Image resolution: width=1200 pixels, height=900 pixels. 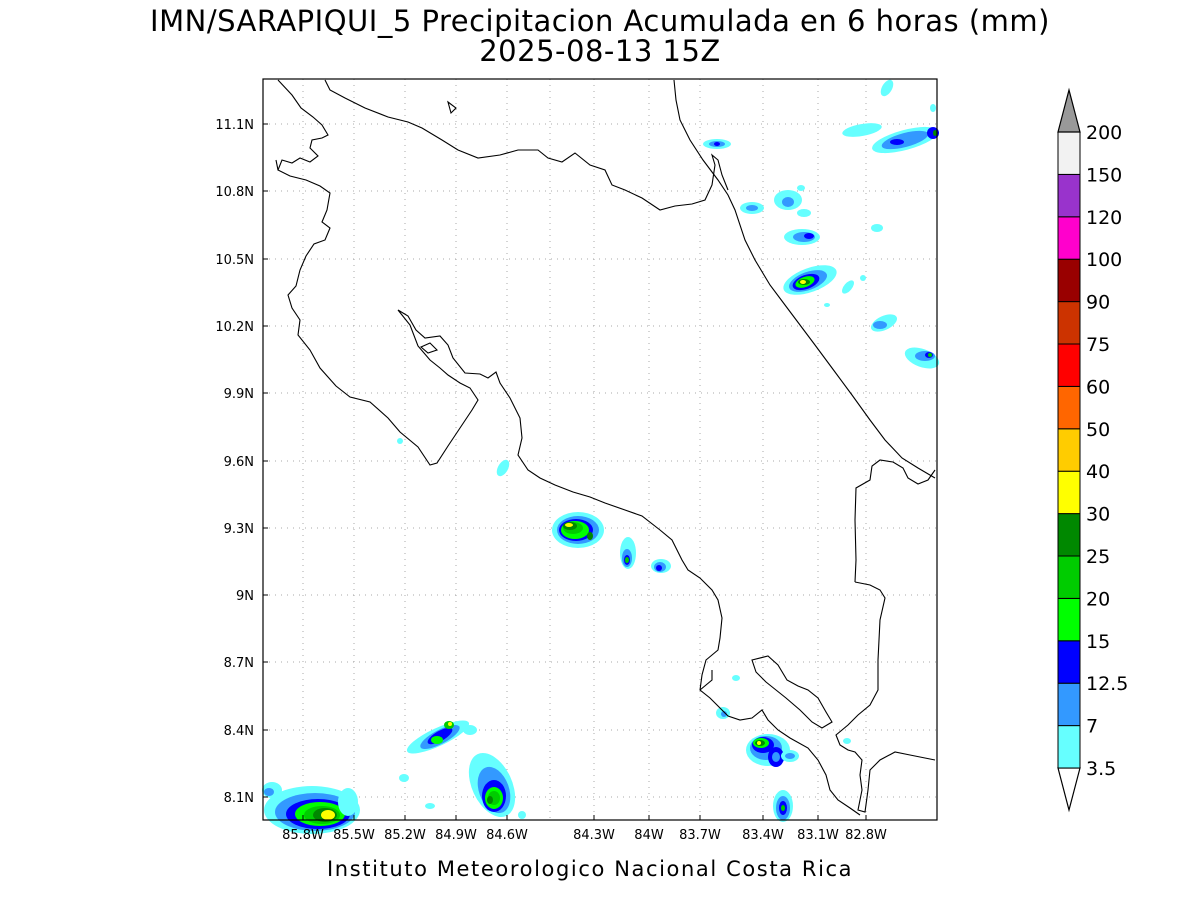 I want to click on colorbar-label: 50, so click(x=1098, y=430).